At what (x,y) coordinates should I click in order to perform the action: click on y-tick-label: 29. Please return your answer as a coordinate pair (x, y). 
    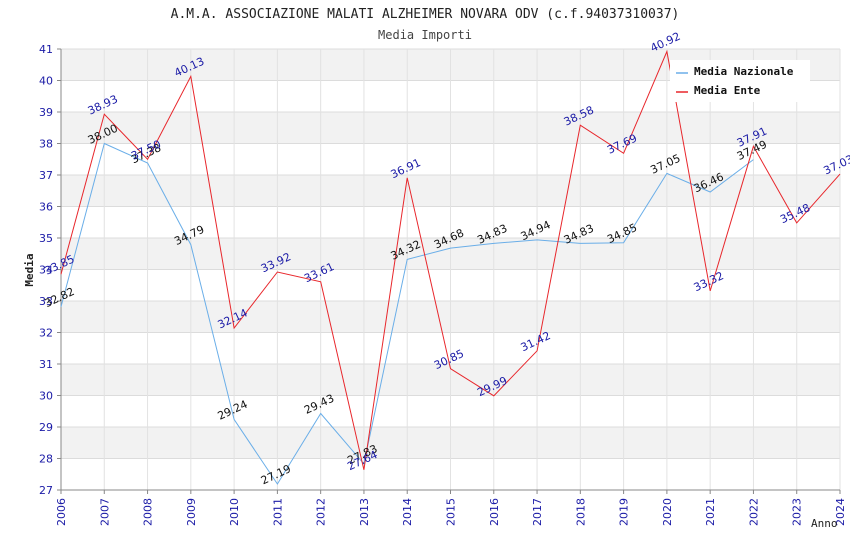
    Looking at the image, I should click on (46, 427).